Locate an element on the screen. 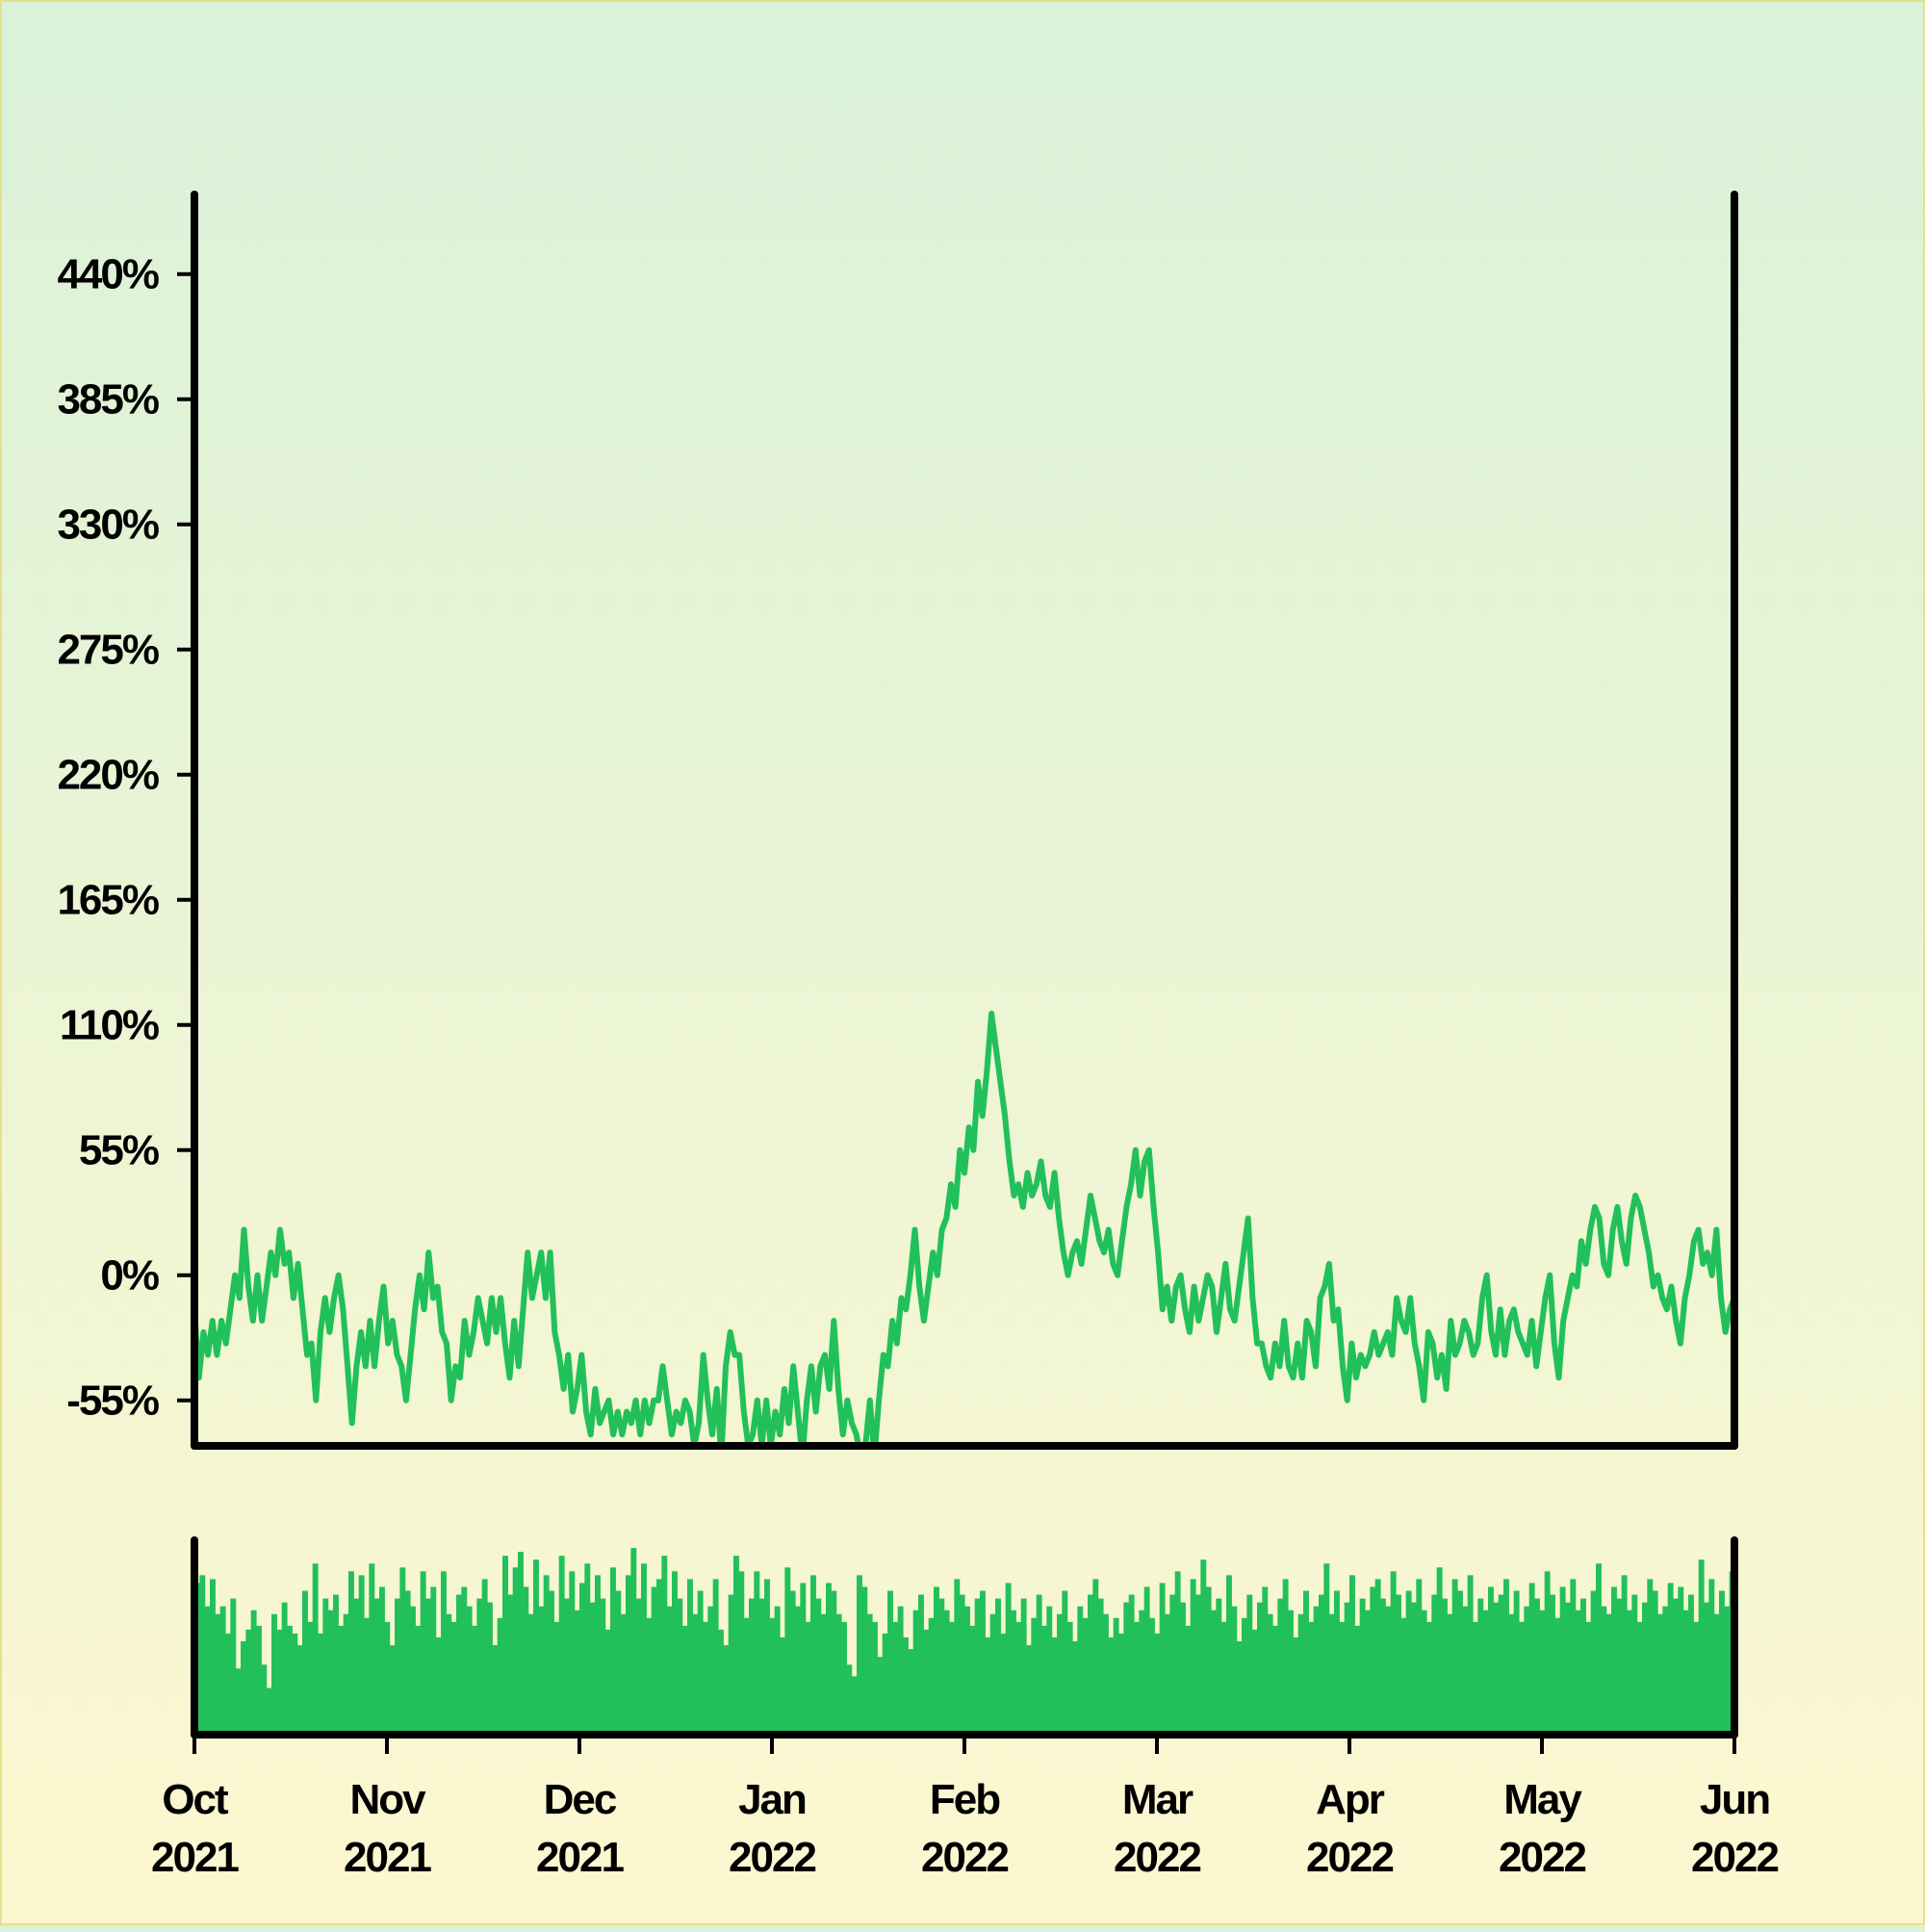  x-tick-month: Feb is located at coordinates (965, 1800).